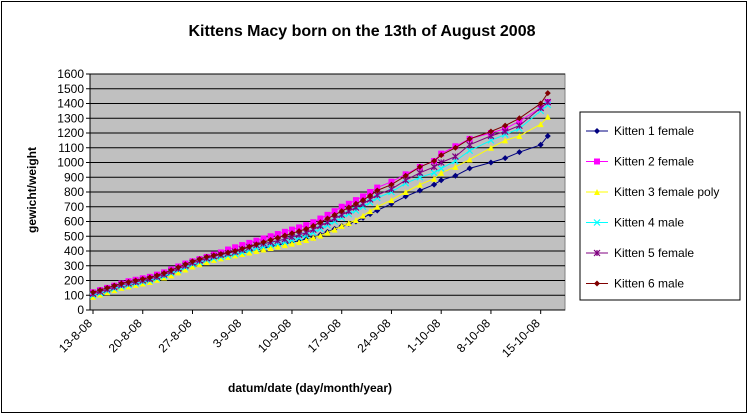  Describe the element at coordinates (423, 335) in the screenshot. I see `x-tick-label: 1-10-08` at that location.